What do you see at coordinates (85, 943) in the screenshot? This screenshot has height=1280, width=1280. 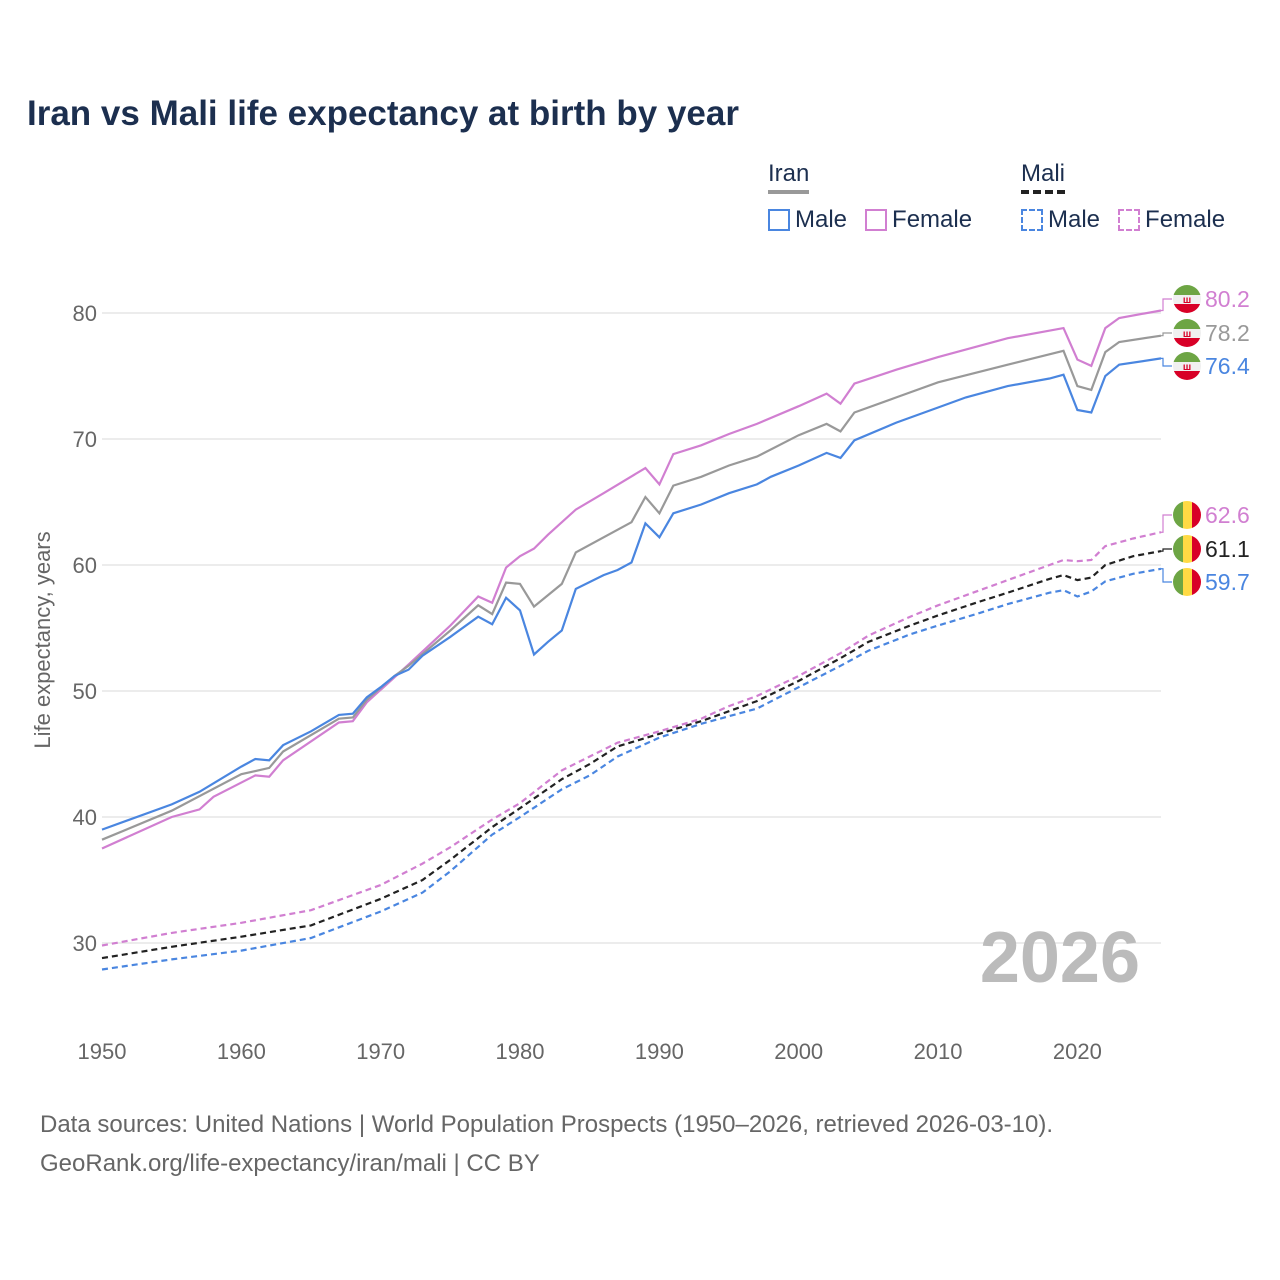 I see `y-tick-label: 30` at bounding box center [85, 943].